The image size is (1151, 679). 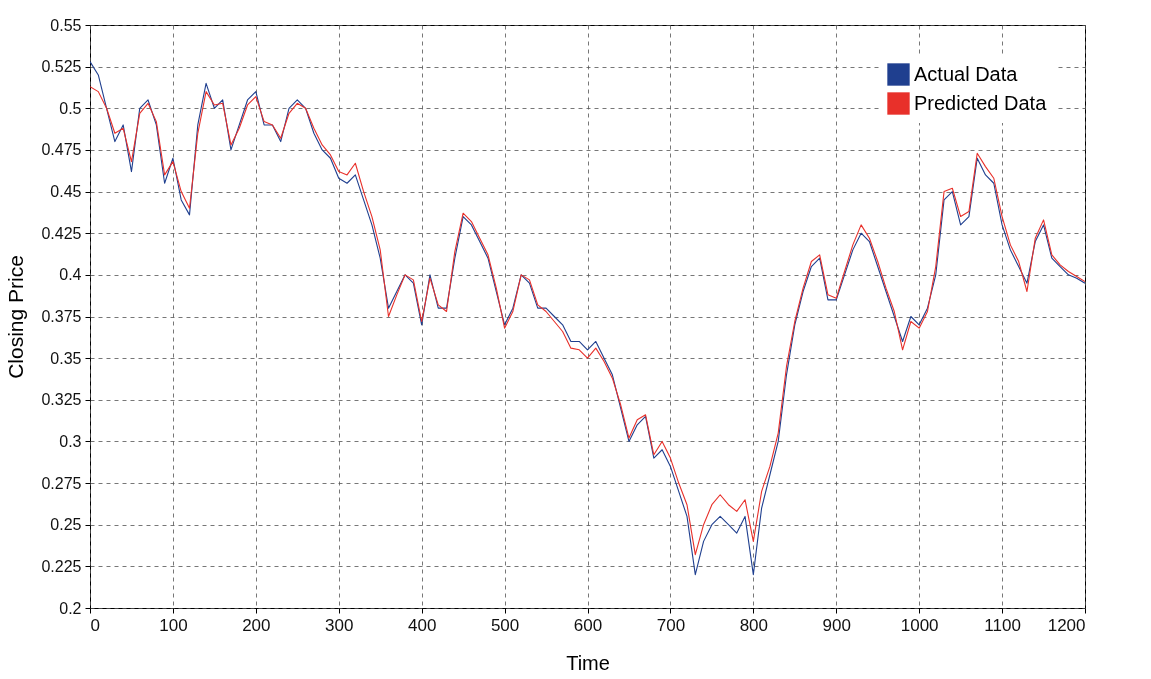 I want to click on y-tick-label: 0.25, so click(x=66, y=525).